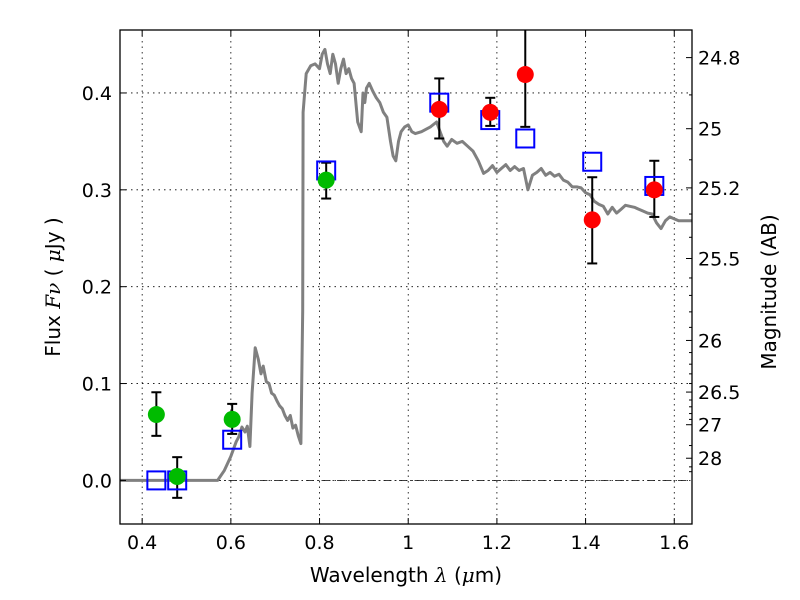  Describe the element at coordinates (710, 459) in the screenshot. I see `mag-tick-label: 28` at that location.